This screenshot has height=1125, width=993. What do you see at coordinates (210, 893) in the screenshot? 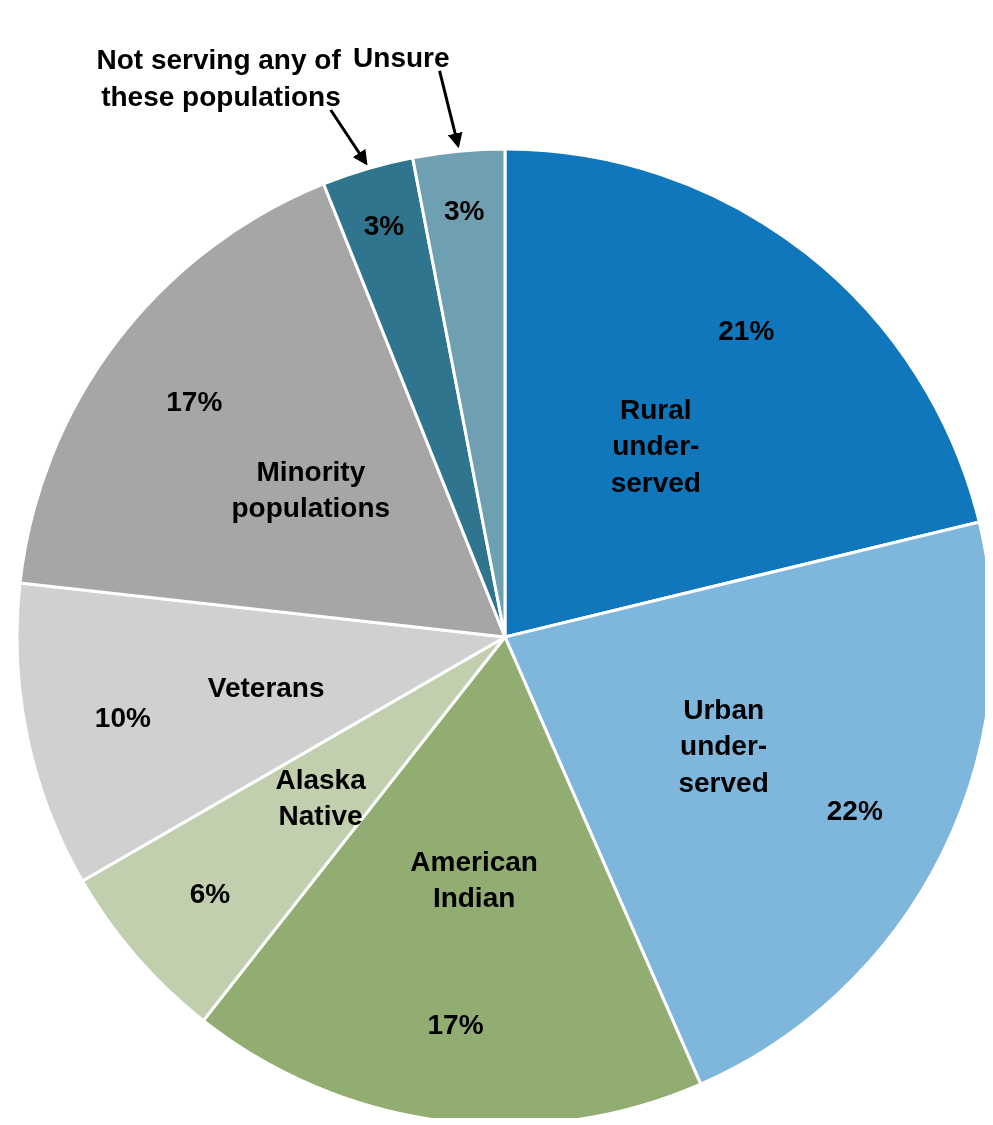
I see `data-label: 6%` at bounding box center [210, 893].